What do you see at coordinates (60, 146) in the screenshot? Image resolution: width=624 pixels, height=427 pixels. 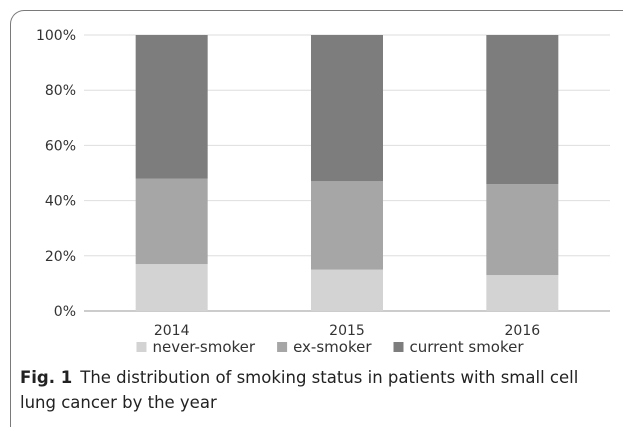 I see `y-tick-label: 60%` at bounding box center [60, 146].